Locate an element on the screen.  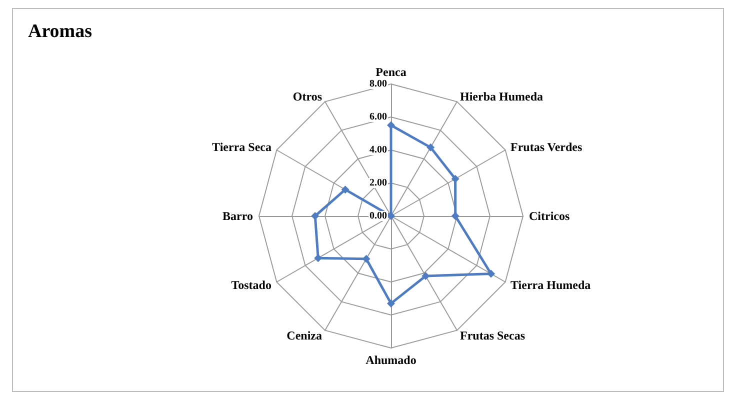
y-tick-label: 2.00 is located at coordinates (378, 183).